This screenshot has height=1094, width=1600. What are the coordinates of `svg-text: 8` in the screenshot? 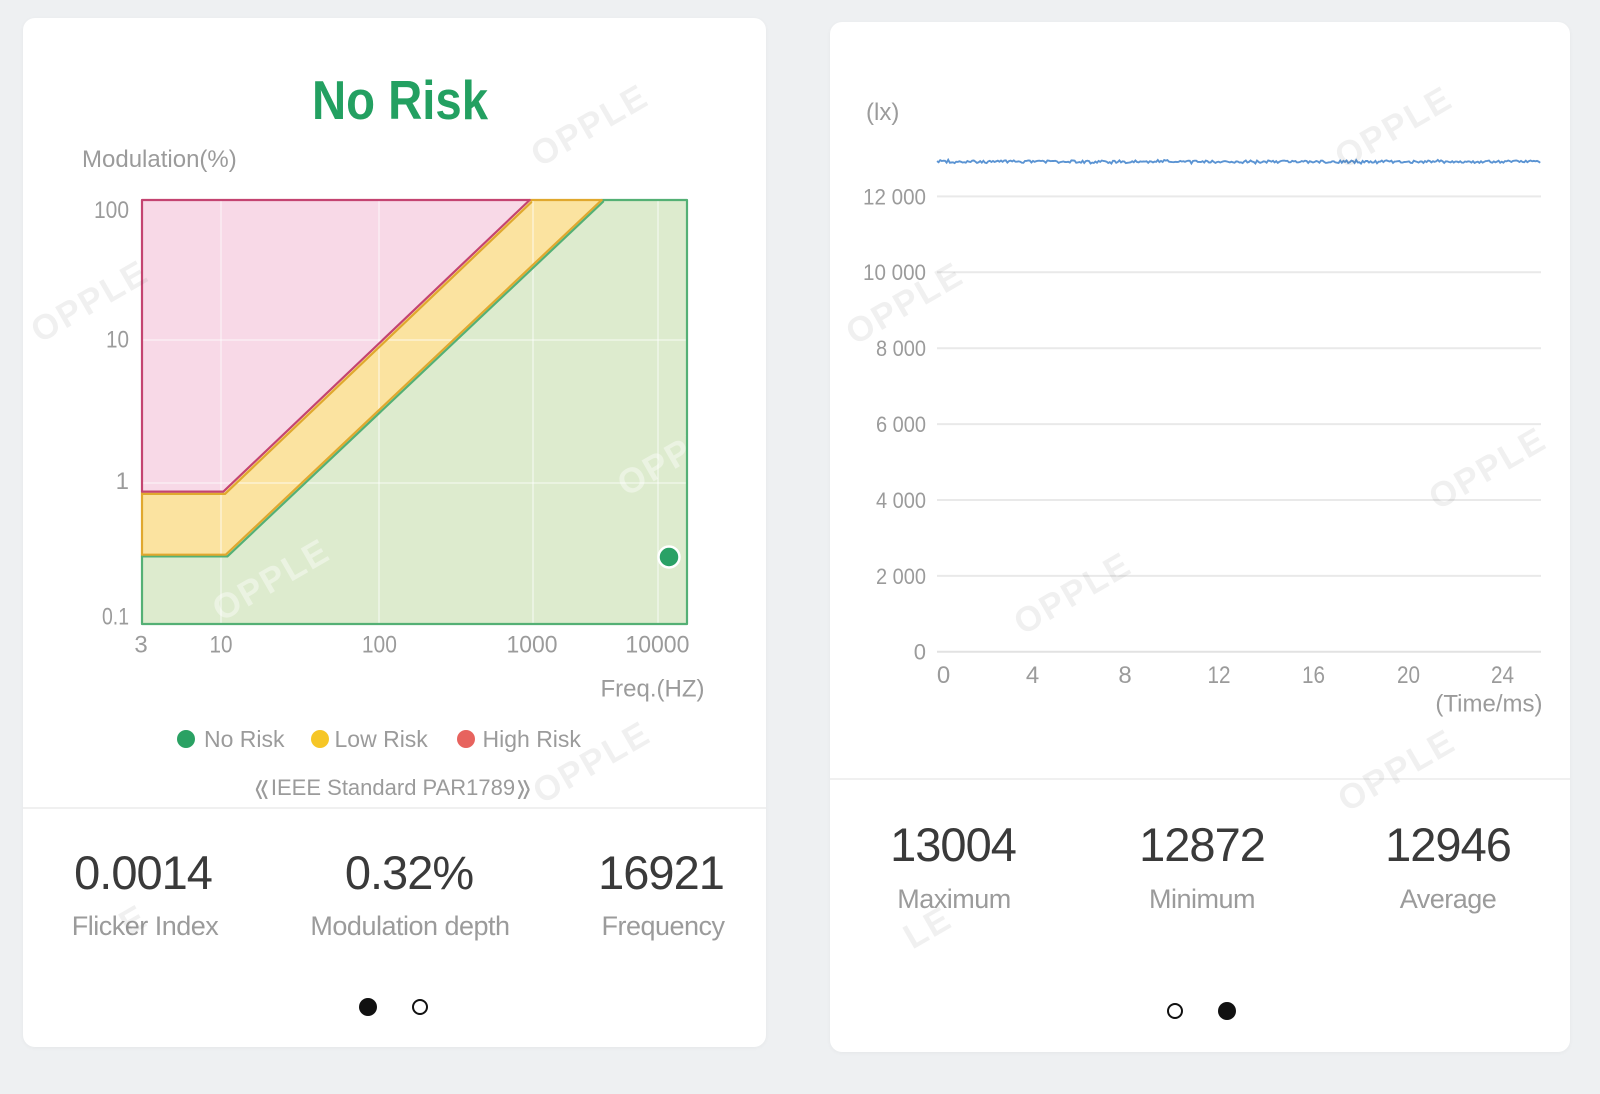 It's located at (1124, 675).